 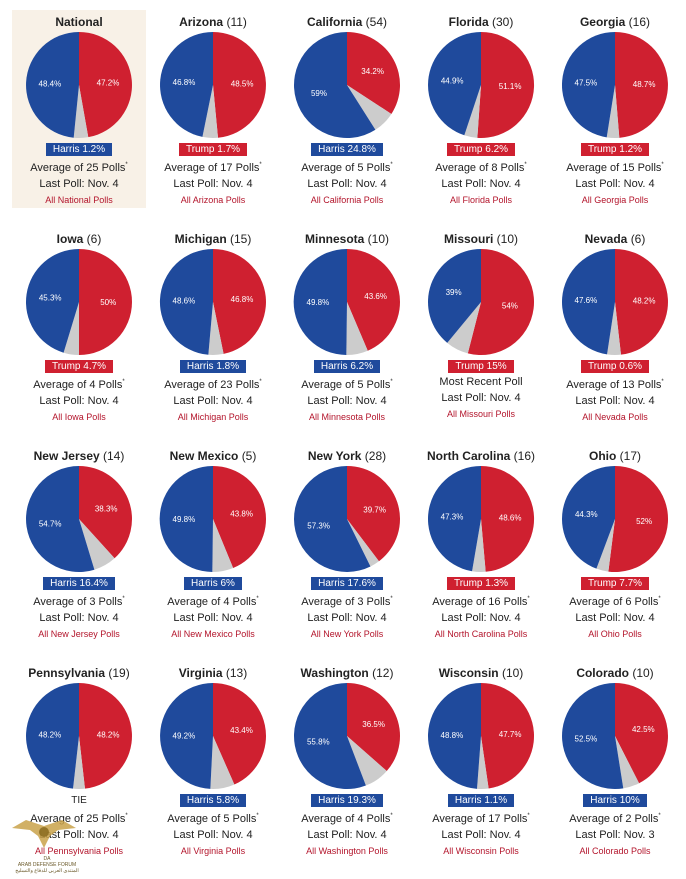 I want to click on state-name: Virginia, so click(x=200, y=673).